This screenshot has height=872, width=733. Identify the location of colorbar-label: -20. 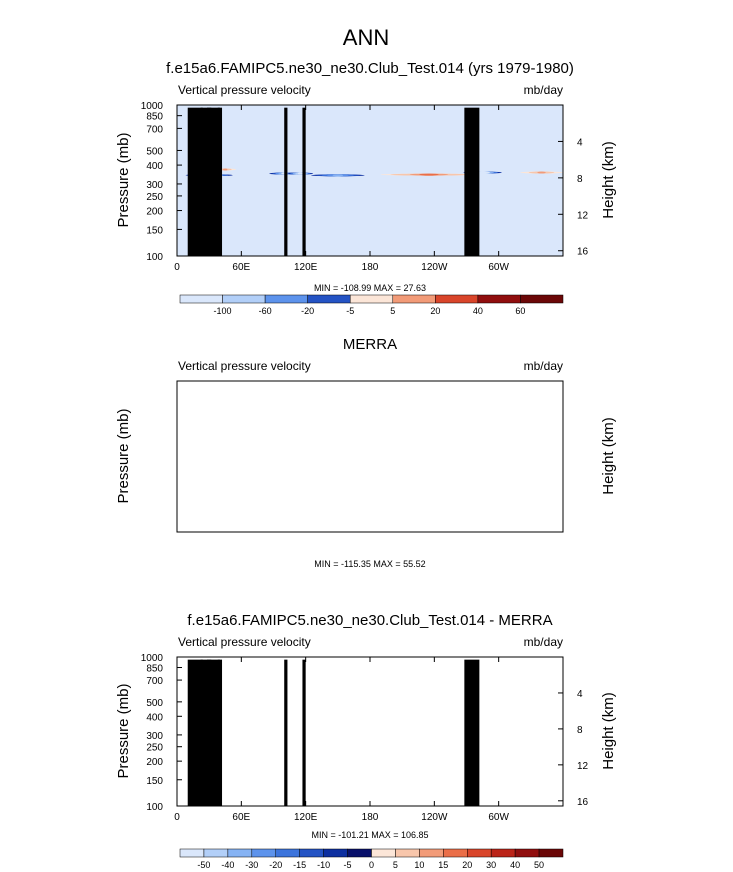
(307, 311).